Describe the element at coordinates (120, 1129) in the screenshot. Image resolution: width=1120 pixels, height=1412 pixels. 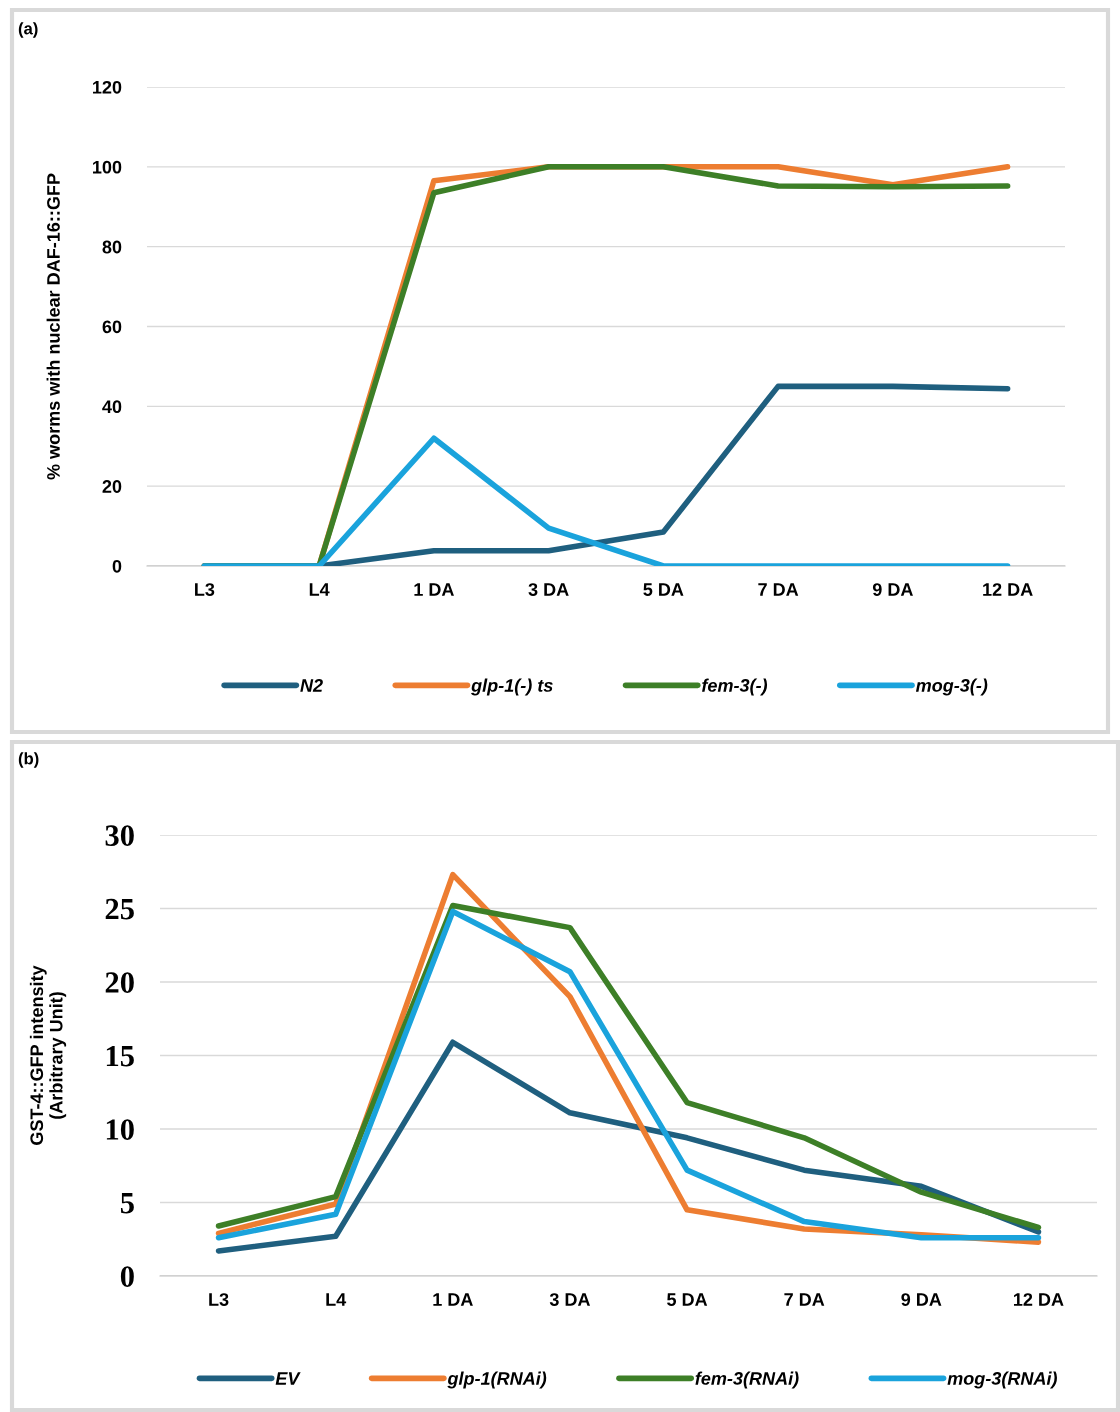
I see `y-tick-label: 10` at that location.